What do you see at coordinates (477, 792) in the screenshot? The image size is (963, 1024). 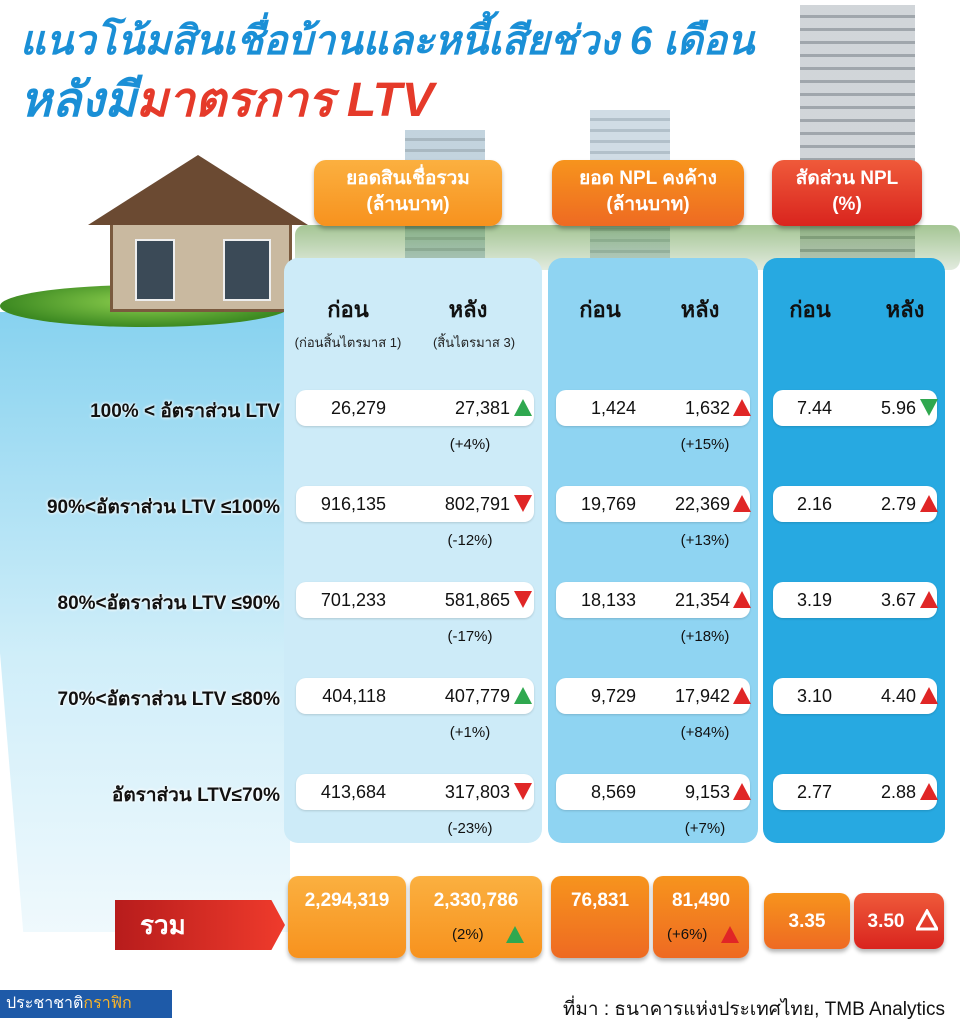 I see `loan-after-value: 317,803` at bounding box center [477, 792].